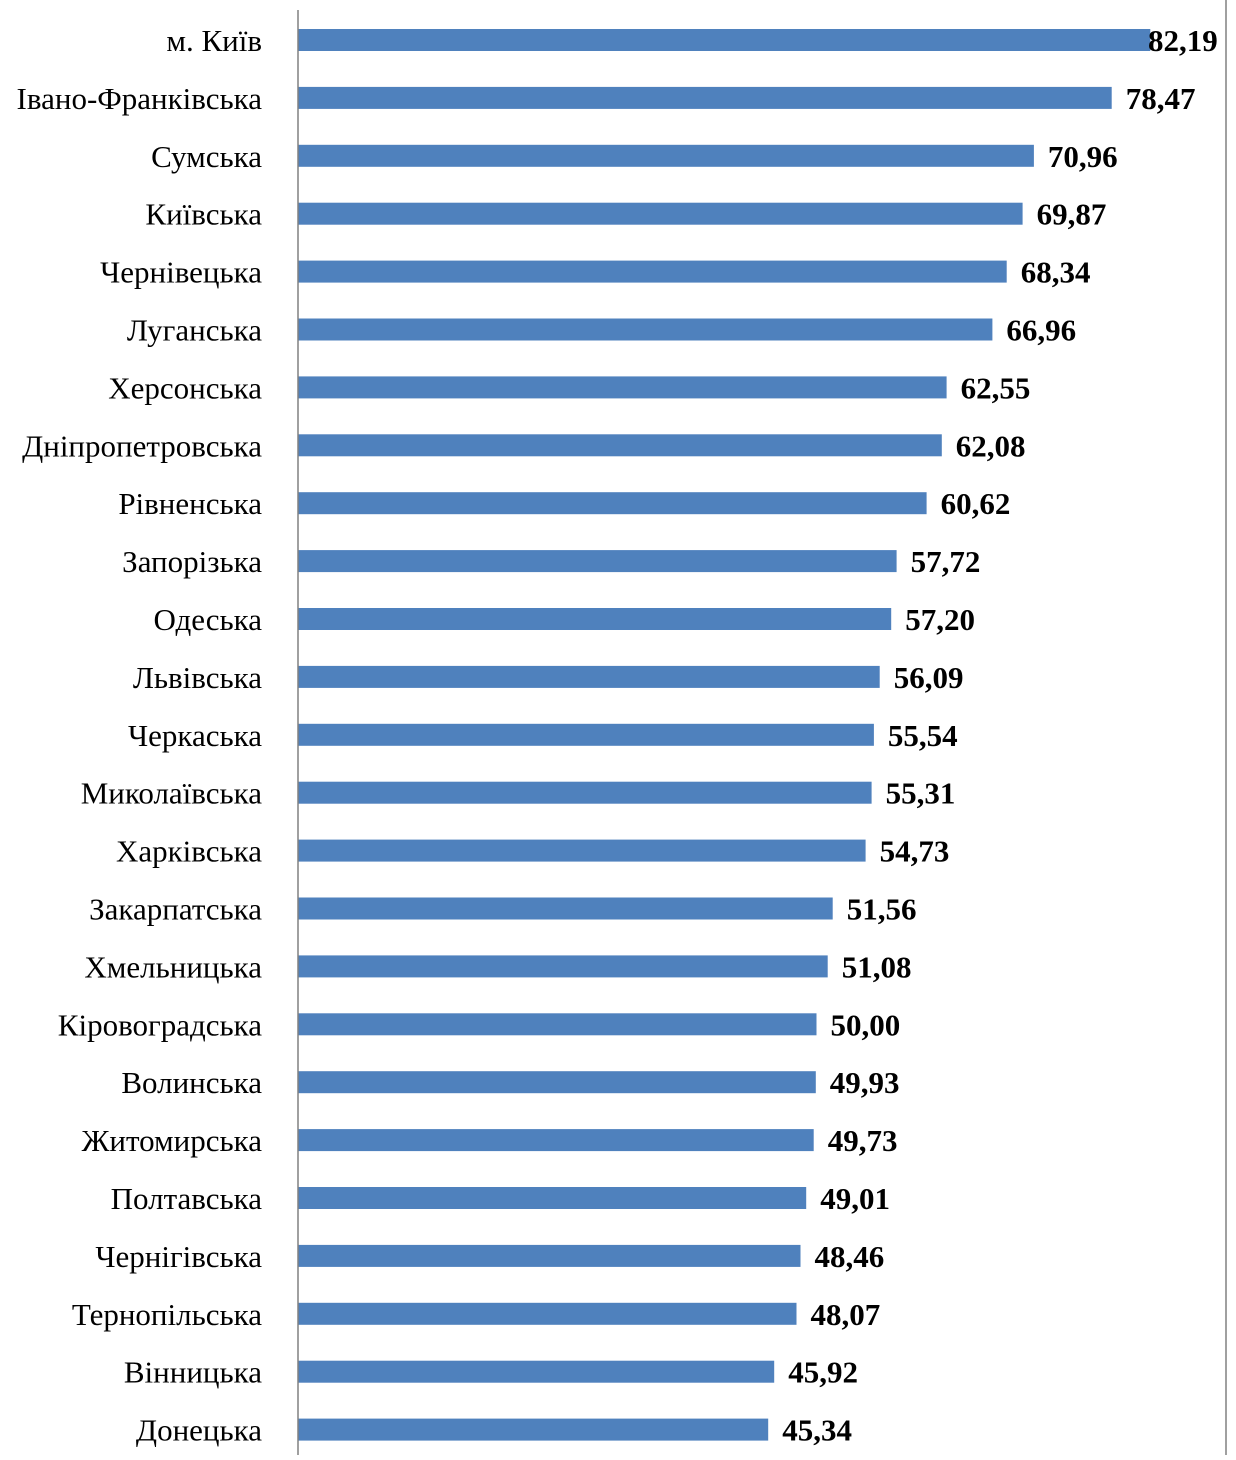 The width and height of the screenshot is (1236, 1460). I want to click on category-label-22: Чернігівська, so click(178, 1256).